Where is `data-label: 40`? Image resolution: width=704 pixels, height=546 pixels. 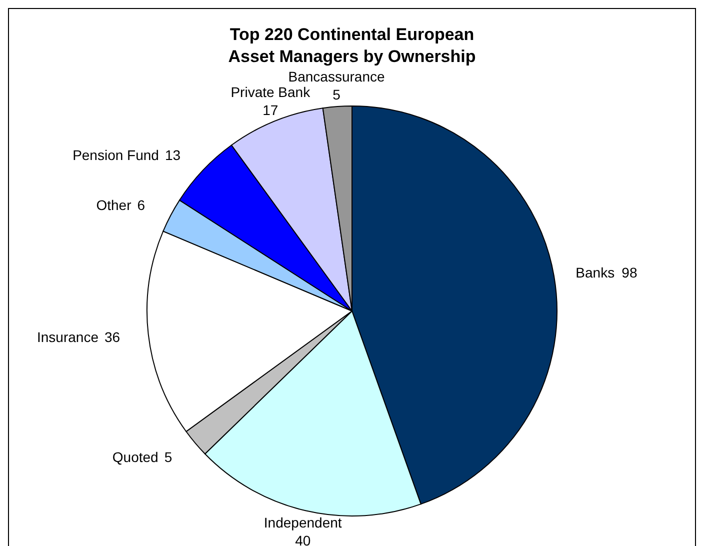
data-label: 40 is located at coordinates (303, 539).